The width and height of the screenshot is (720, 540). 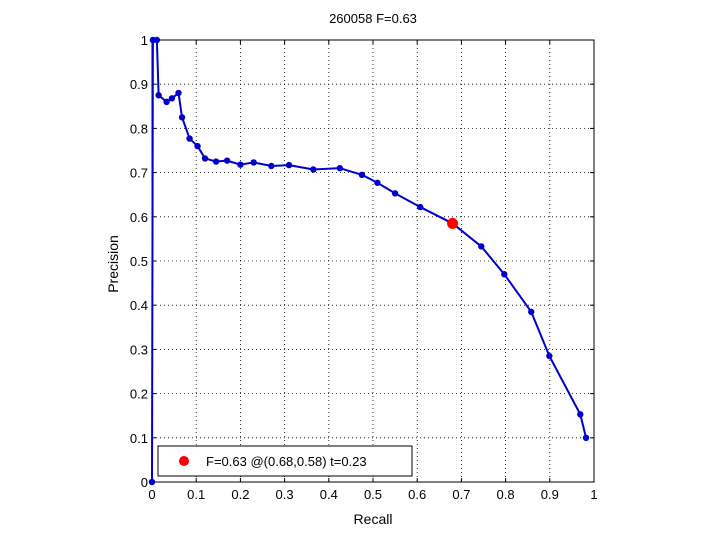 What do you see at coordinates (417, 494) in the screenshot?
I see `x-tick-label: 0.6` at bounding box center [417, 494].